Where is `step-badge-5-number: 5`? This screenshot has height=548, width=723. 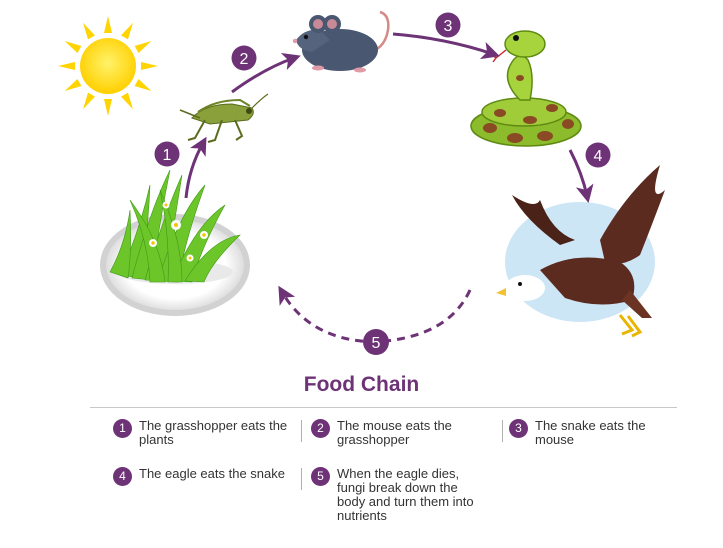
step-badge-5-number: 5 is located at coordinates (376, 343).